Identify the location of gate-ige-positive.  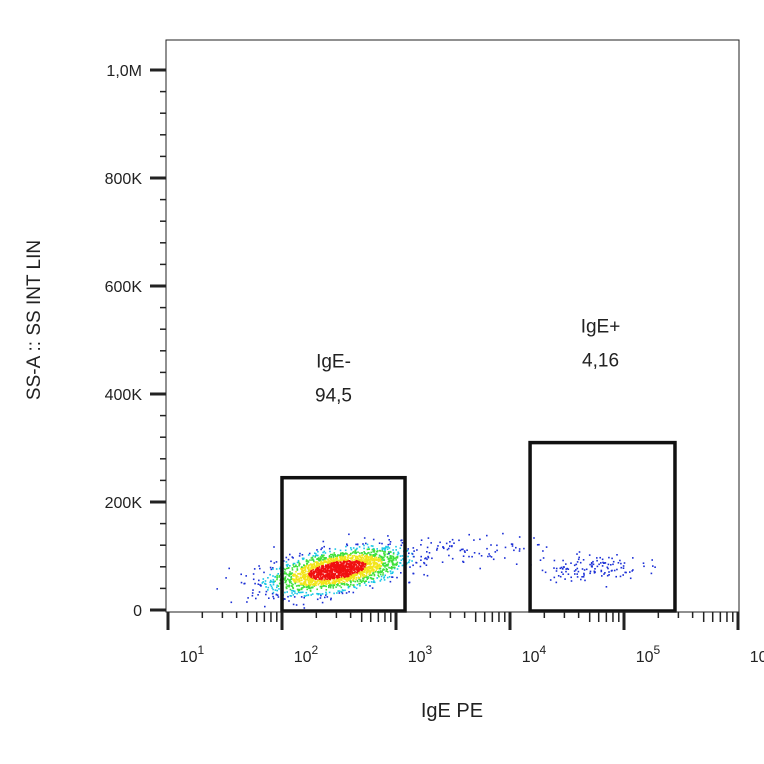
(602, 526).